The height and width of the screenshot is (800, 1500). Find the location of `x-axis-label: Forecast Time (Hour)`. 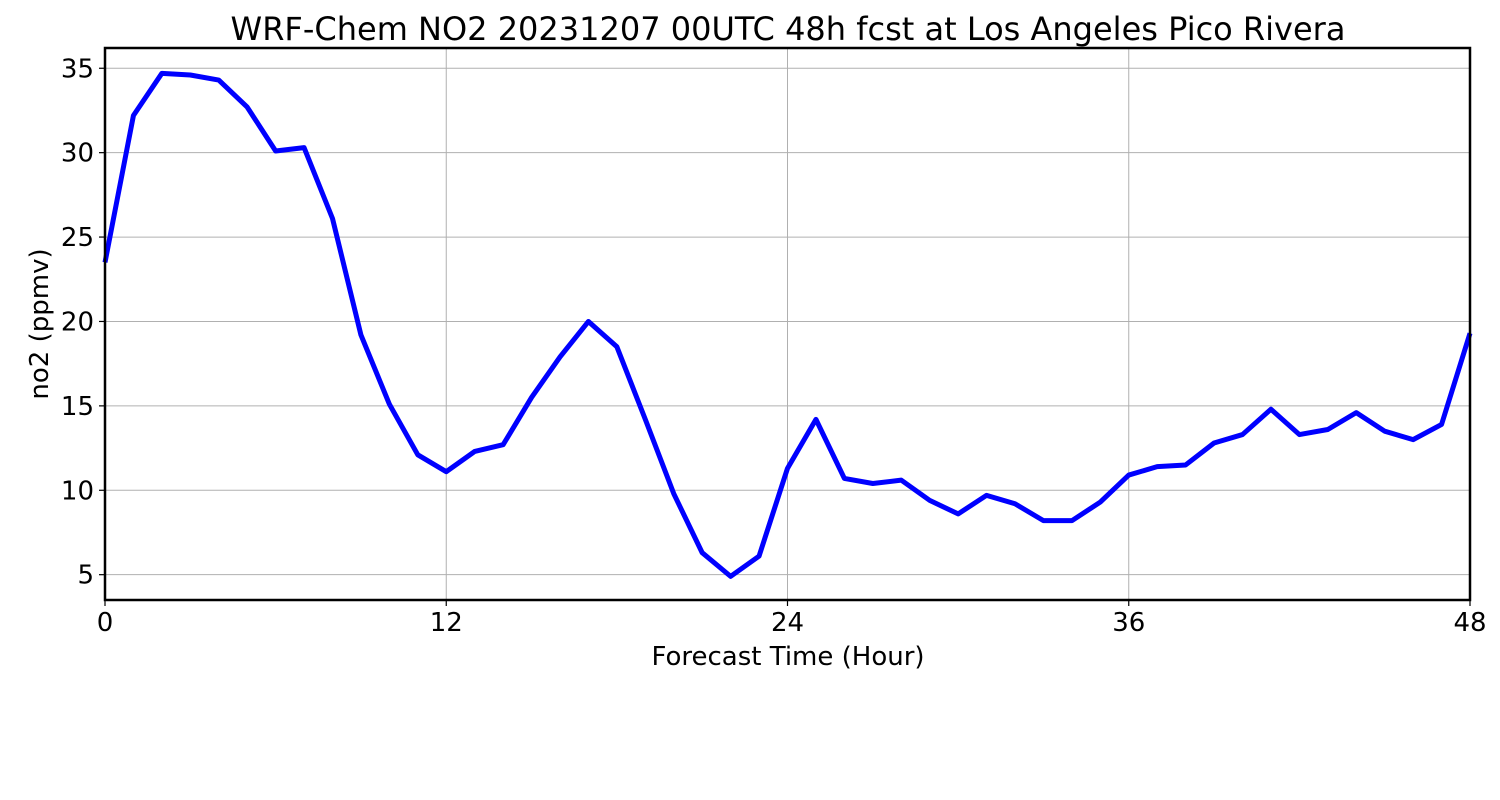

x-axis-label: Forecast Time (Hour) is located at coordinates (787, 657).